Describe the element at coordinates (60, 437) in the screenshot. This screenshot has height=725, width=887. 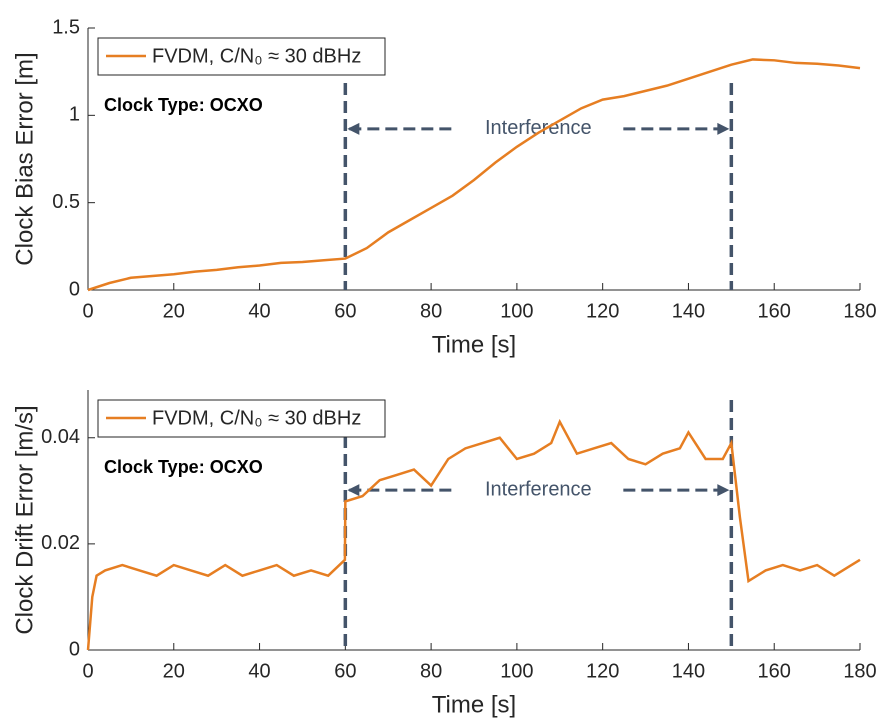
I see `y-tick-label: 0.04` at that location.